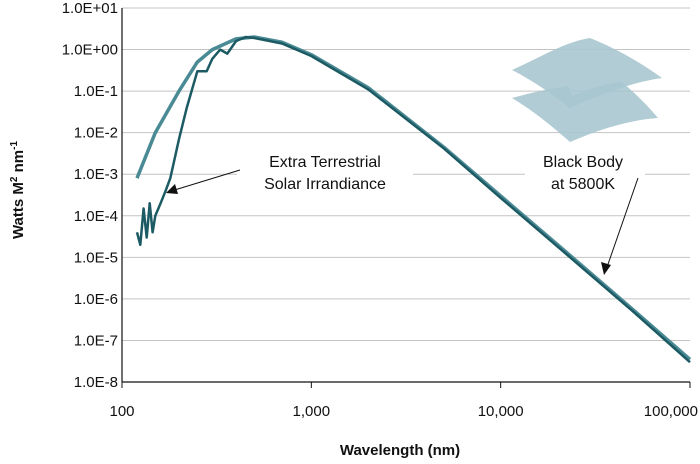 This screenshot has height=464, width=700. I want to click on annotation-blackbody-line2: at 5800K, so click(583, 184).